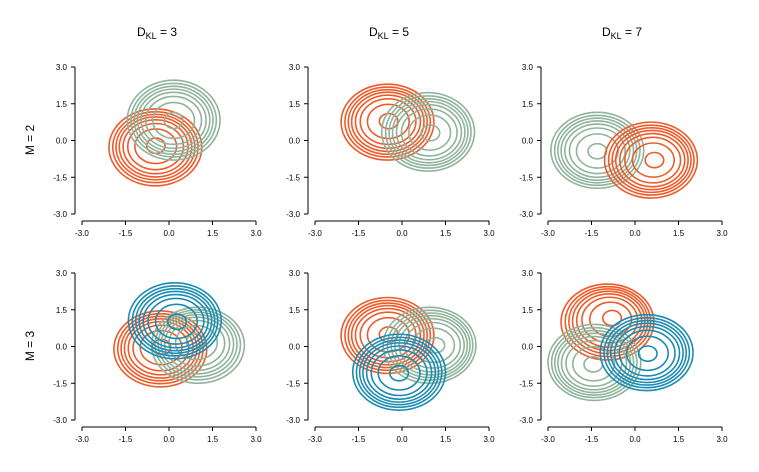 The width and height of the screenshot is (759, 472). Describe the element at coordinates (622, 33) in the screenshot. I see `column-title: DKL = 7` at that location.